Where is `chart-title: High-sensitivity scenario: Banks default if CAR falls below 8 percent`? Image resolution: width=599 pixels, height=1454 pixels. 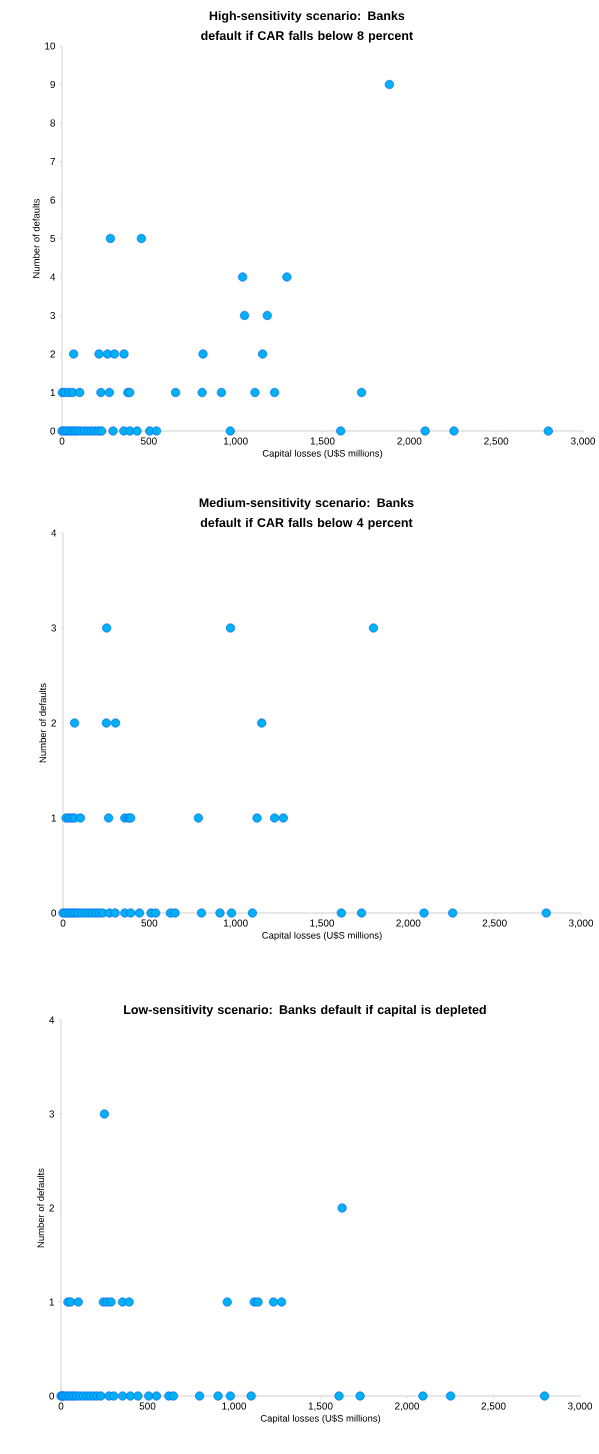 chart-title: High-sensitivity scenario: Banks default if CAR falls below 8 percent is located at coordinates (307, 26).